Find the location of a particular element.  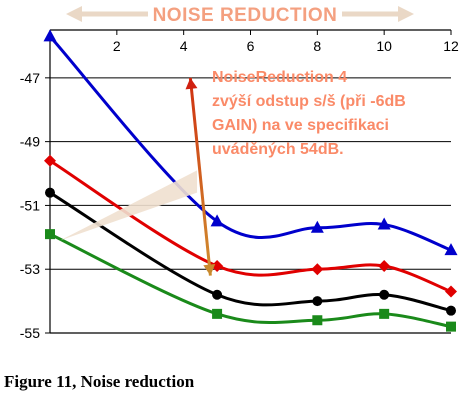

x-tick-label-1: 4 is located at coordinates (184, 46).